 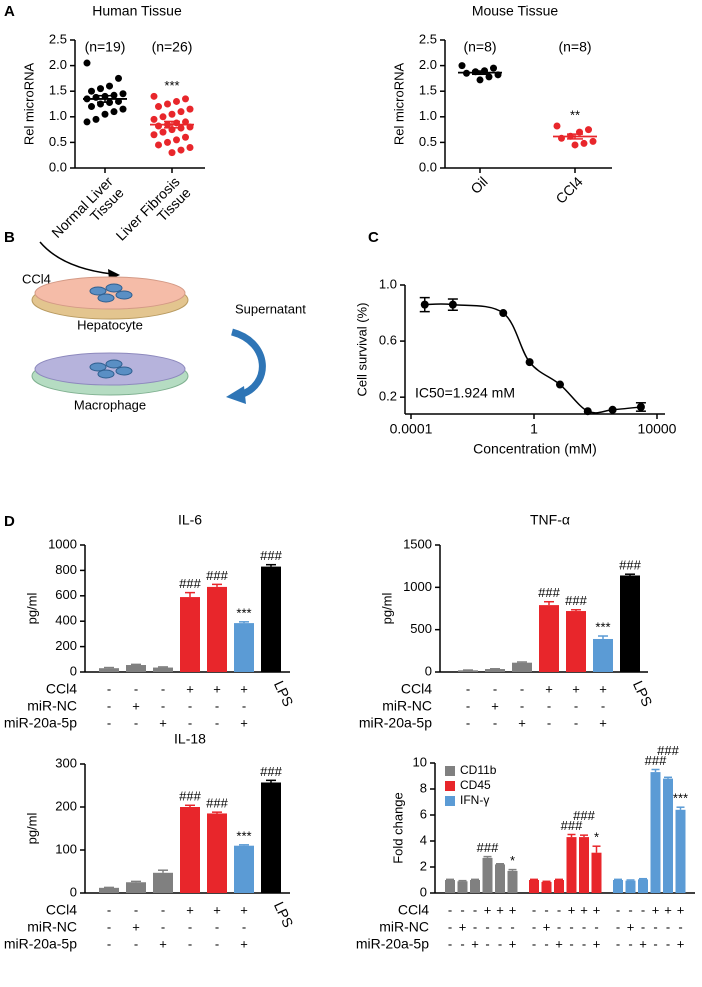 What do you see at coordinates (110, 324) in the screenshot?
I see `dish-label: Hepatocyte` at bounding box center [110, 324].